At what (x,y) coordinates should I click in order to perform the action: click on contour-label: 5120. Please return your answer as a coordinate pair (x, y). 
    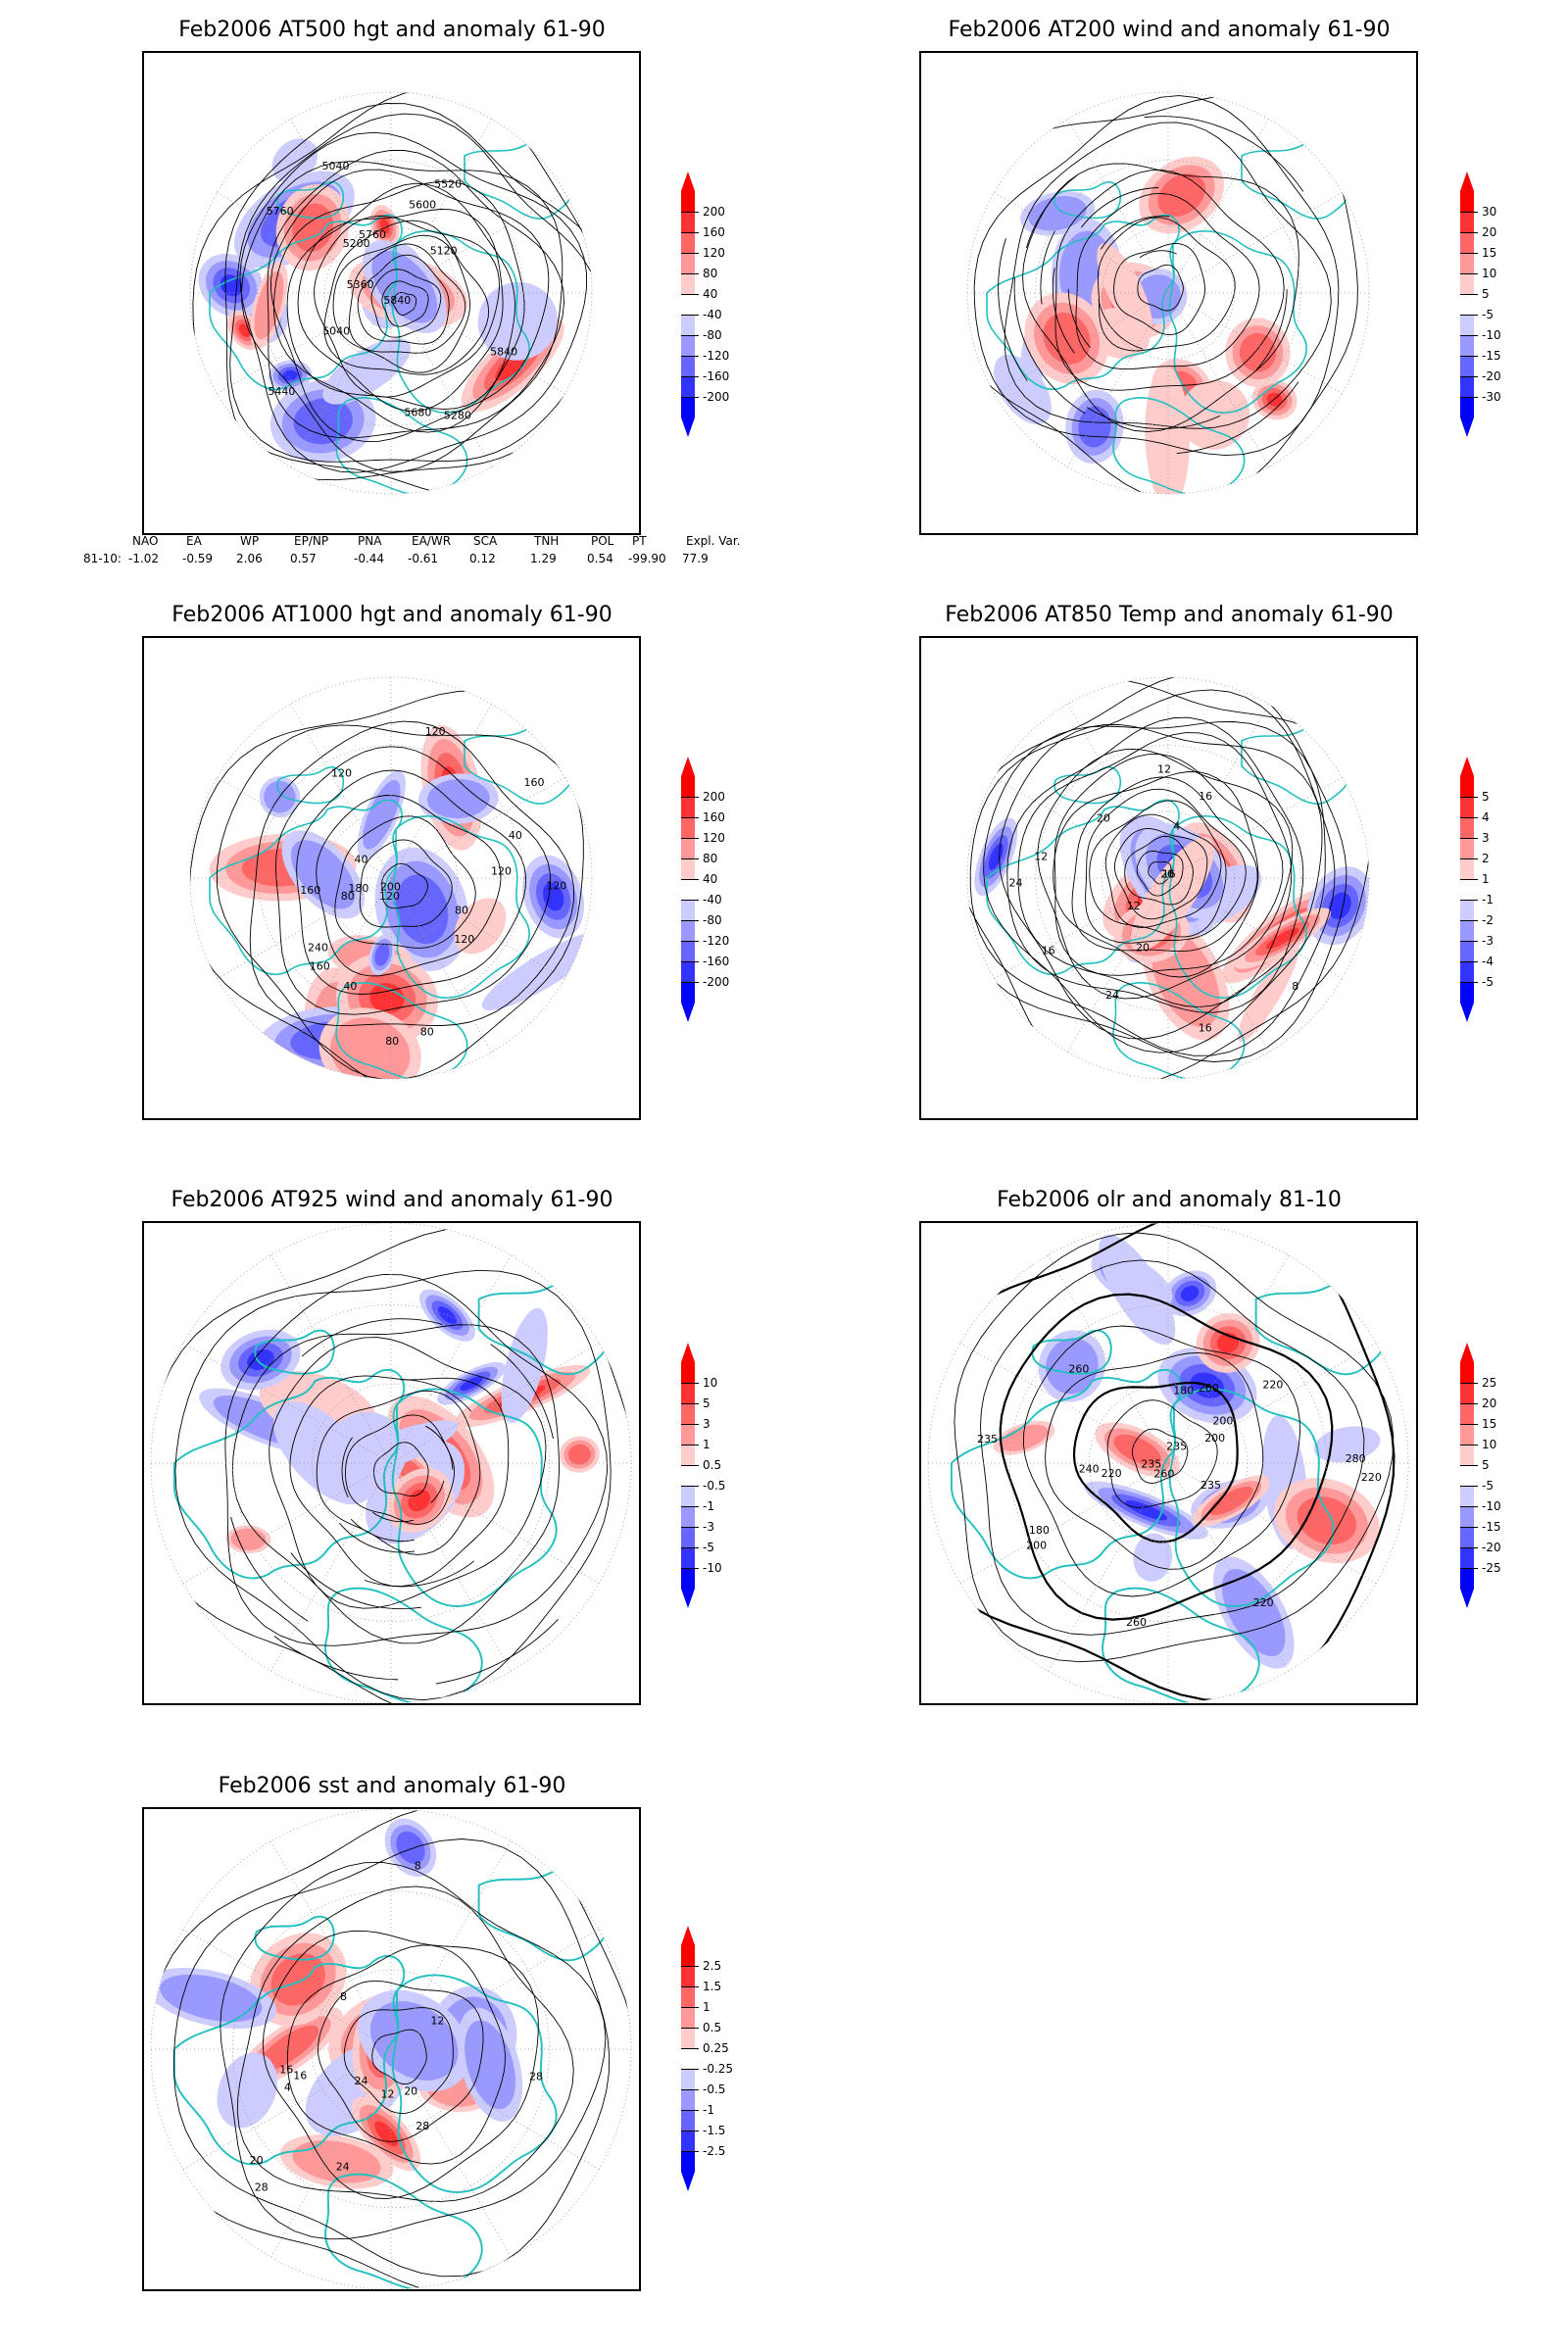
    Looking at the image, I should click on (444, 250).